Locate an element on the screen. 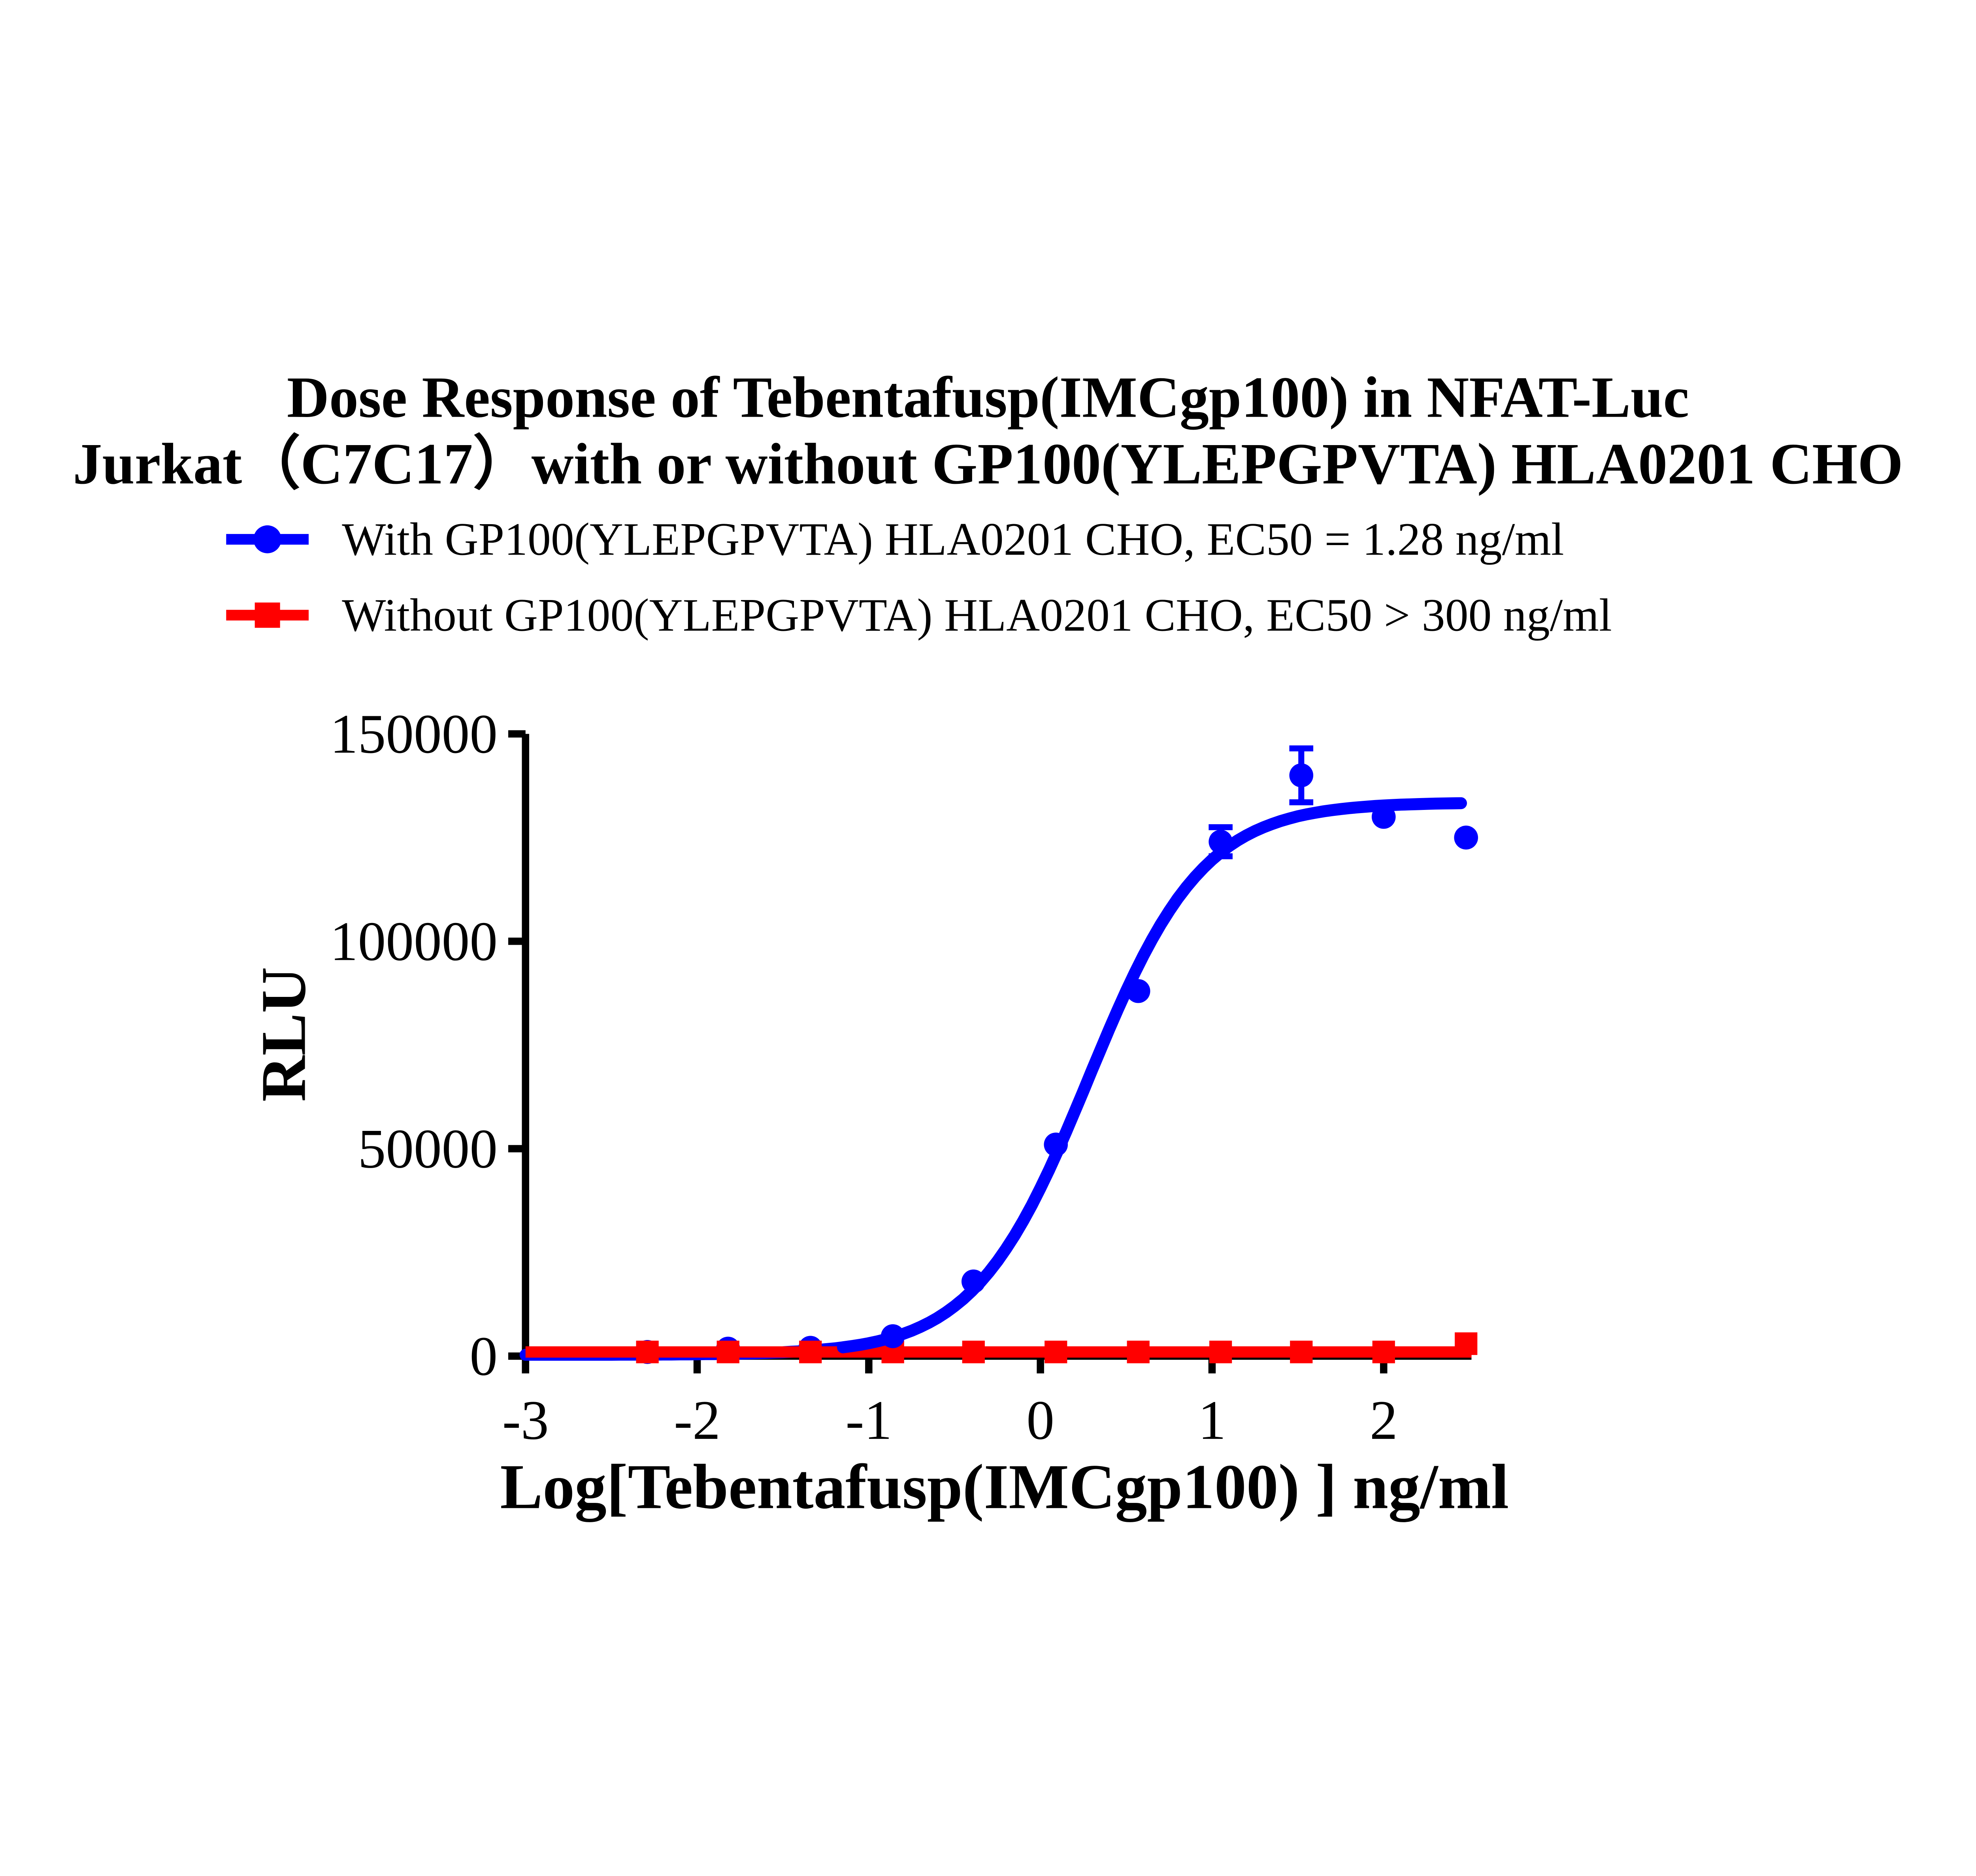  y-axis-title: RLU is located at coordinates (283, 1035).